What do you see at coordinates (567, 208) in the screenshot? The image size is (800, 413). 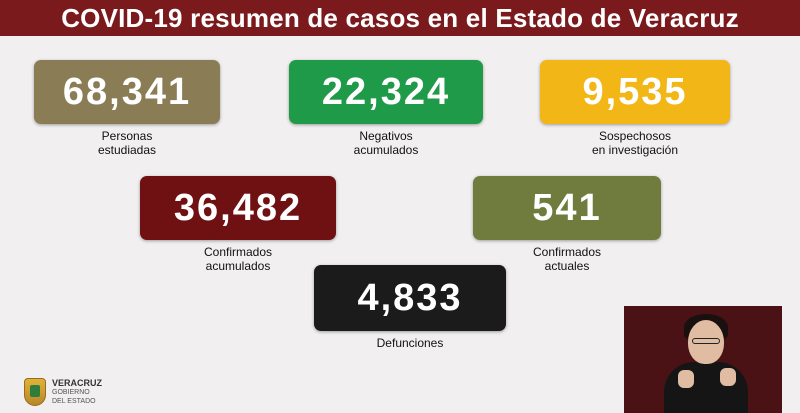 I see `stat-value-box: 541` at bounding box center [567, 208].